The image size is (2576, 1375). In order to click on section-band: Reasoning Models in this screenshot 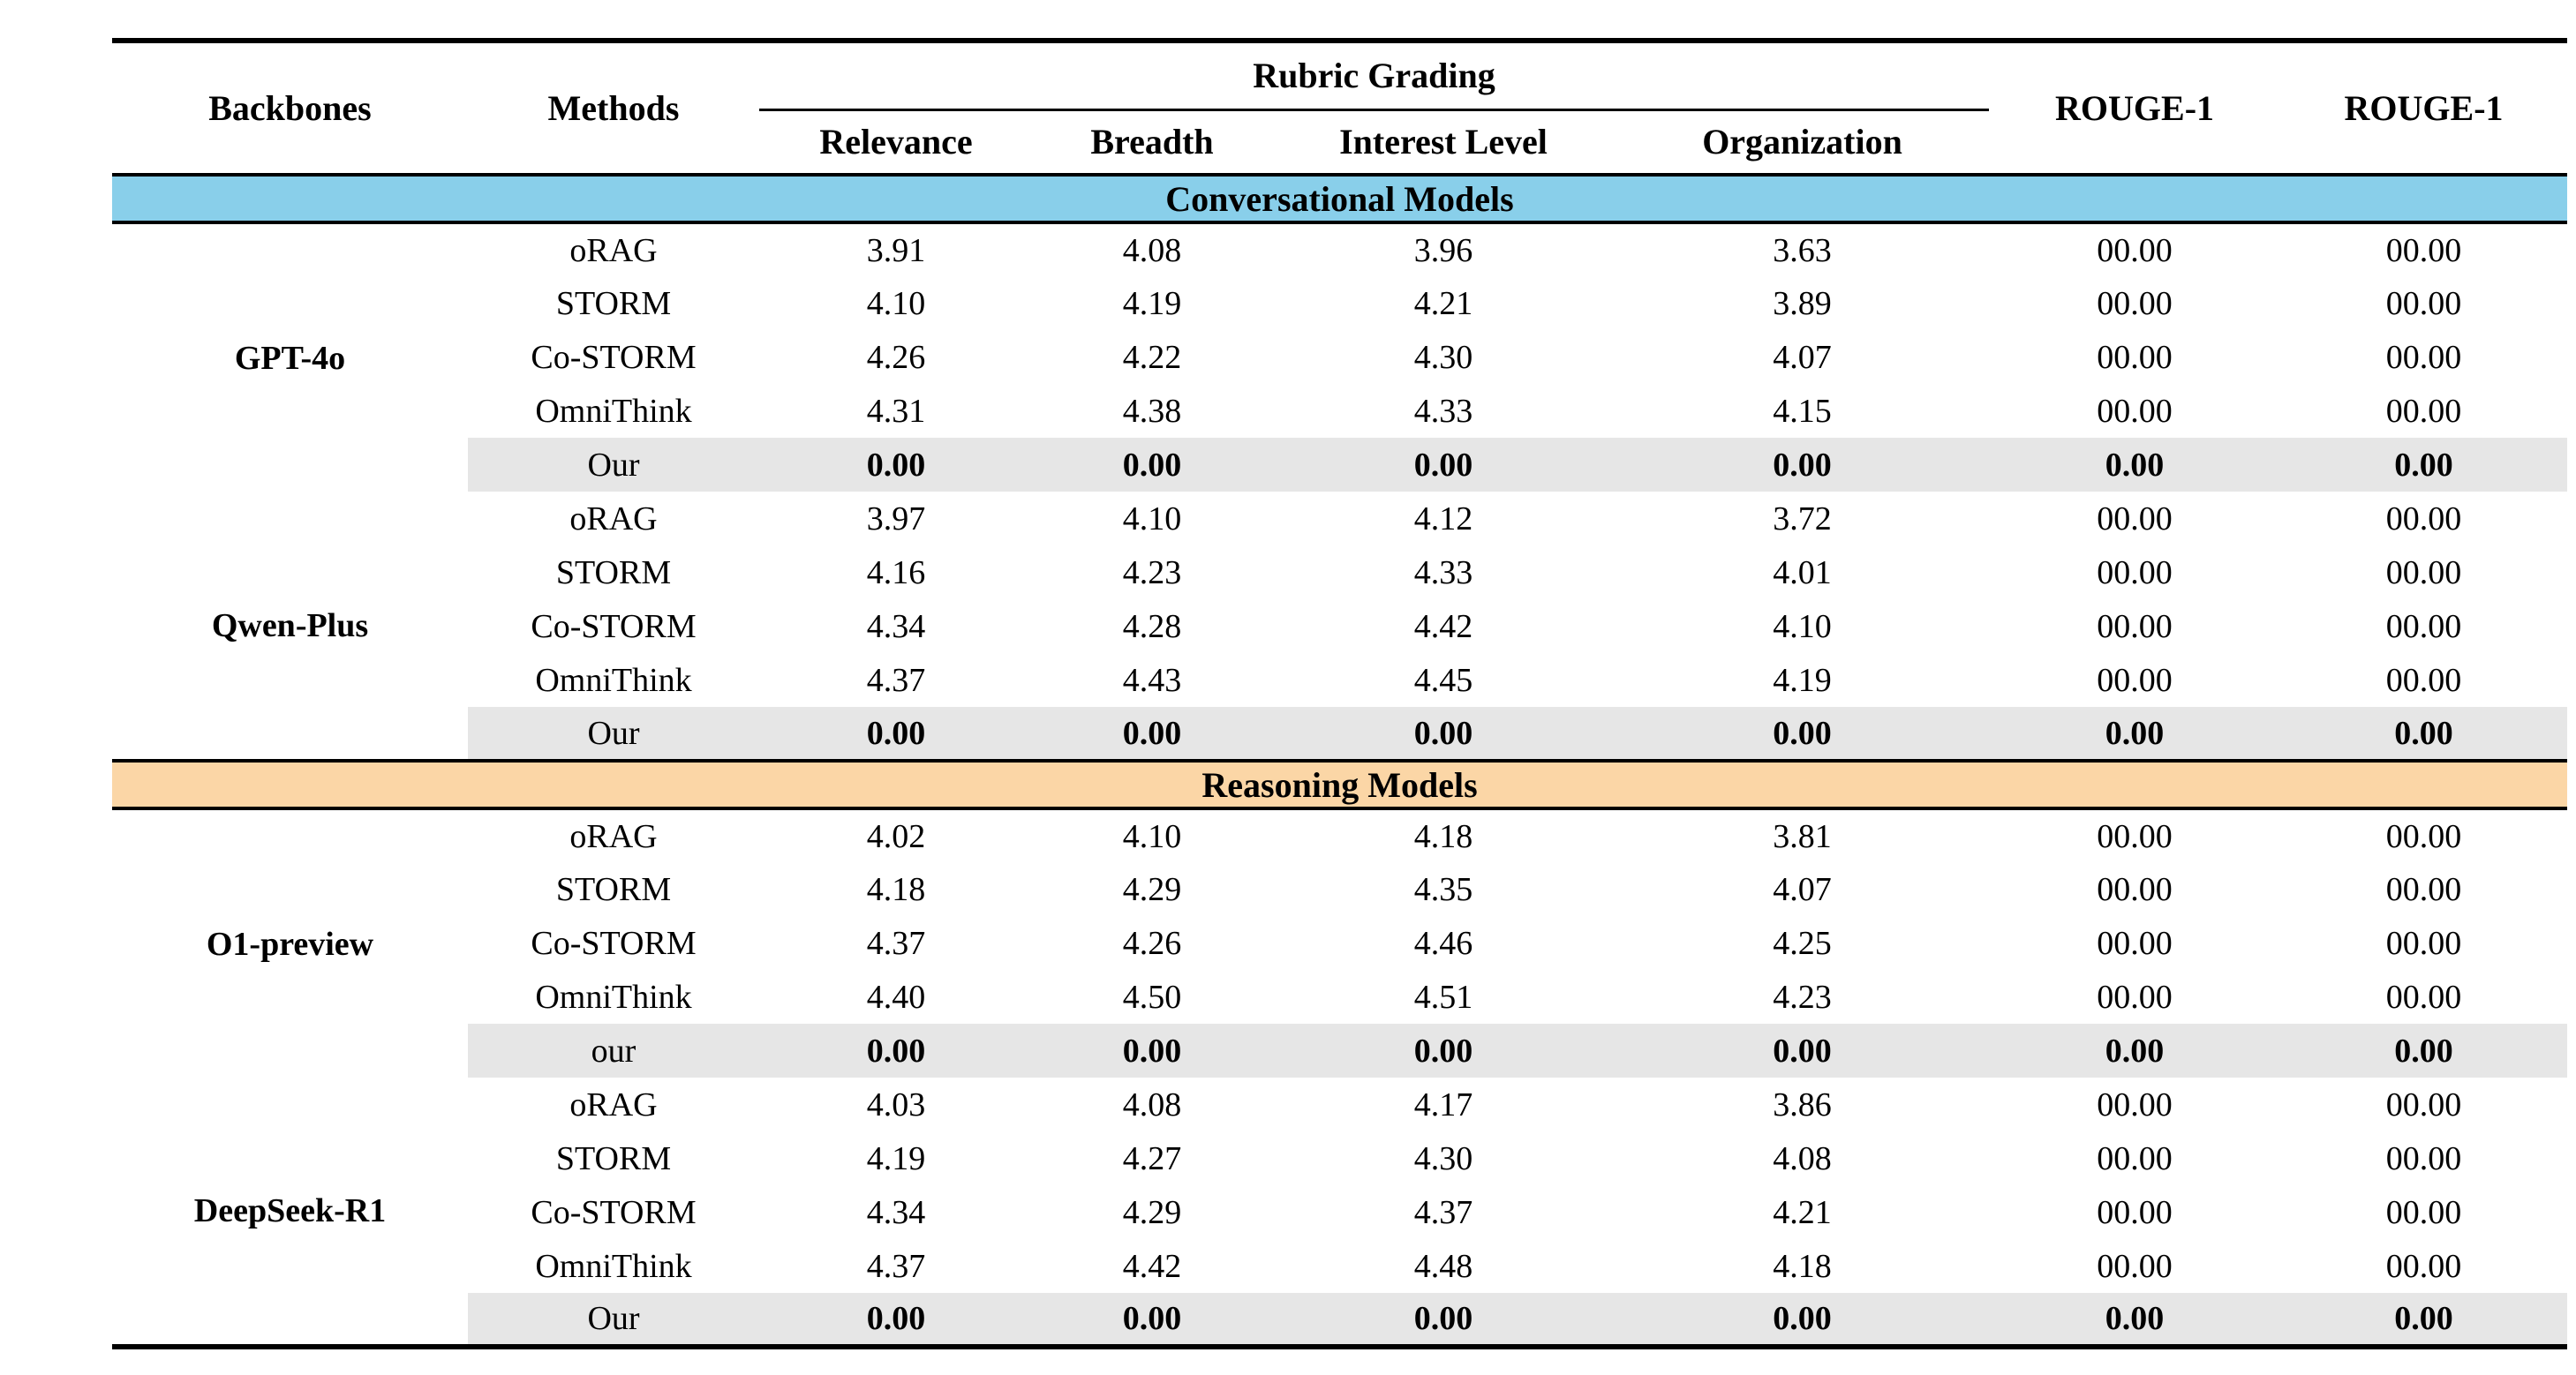, I will do `click(1340, 784)`.